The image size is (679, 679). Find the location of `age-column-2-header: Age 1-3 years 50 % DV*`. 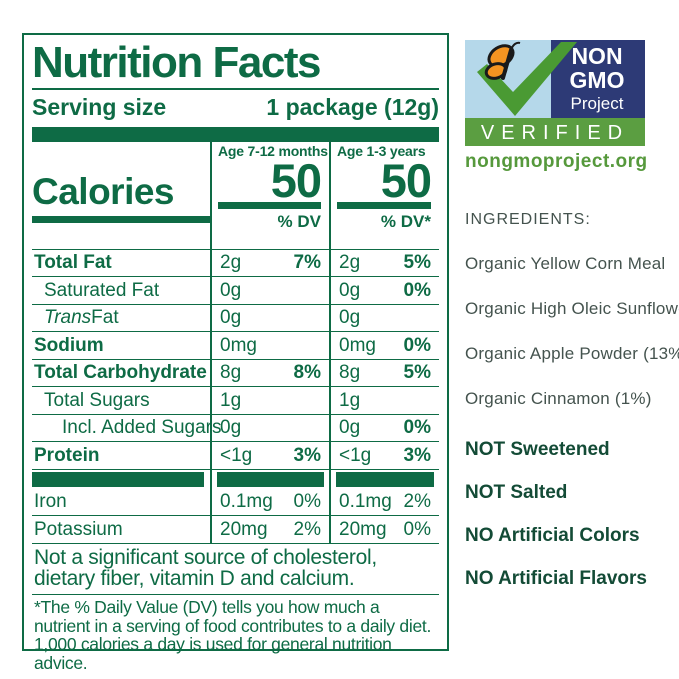

age-column-2-header: Age 1-3 years 50 % DV* is located at coordinates (384, 195).